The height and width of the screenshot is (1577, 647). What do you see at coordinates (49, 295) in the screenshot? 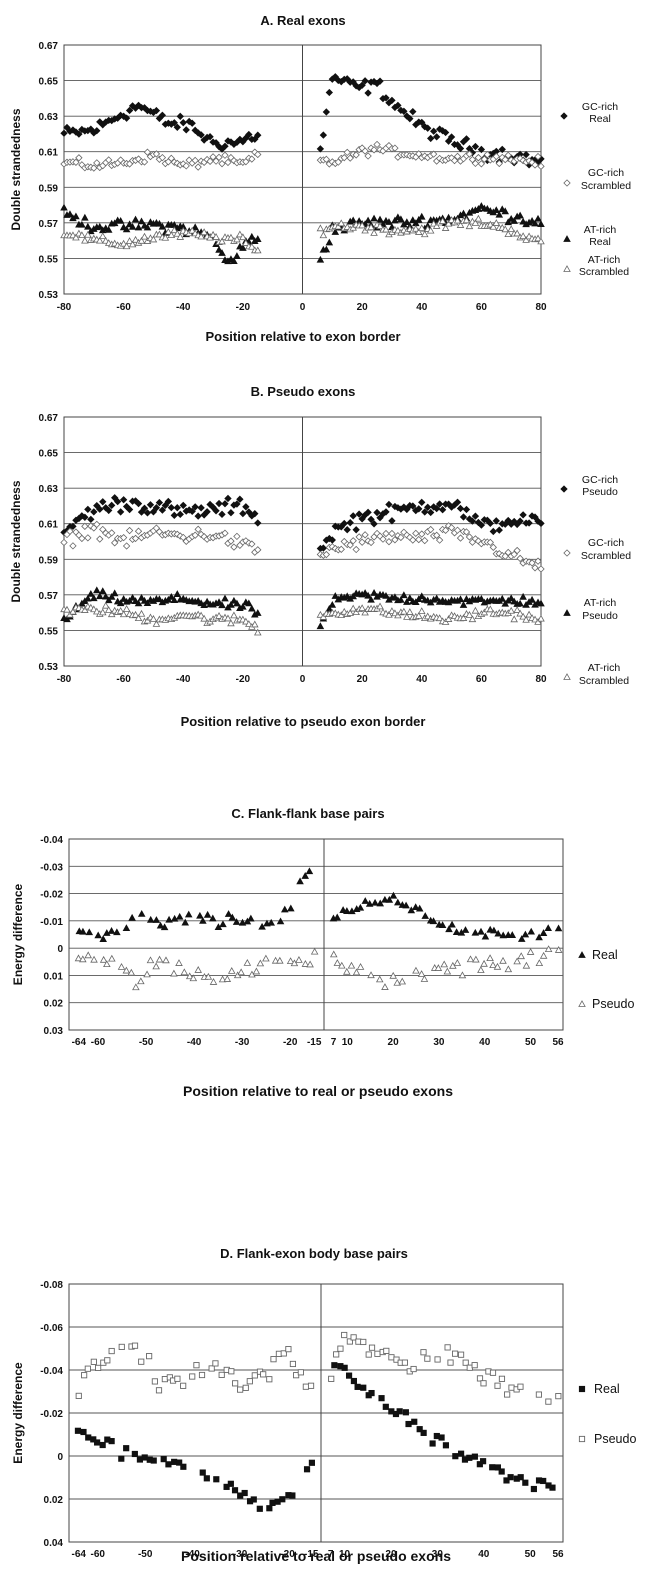
I see `y-tick-label: 0.53` at bounding box center [49, 295].